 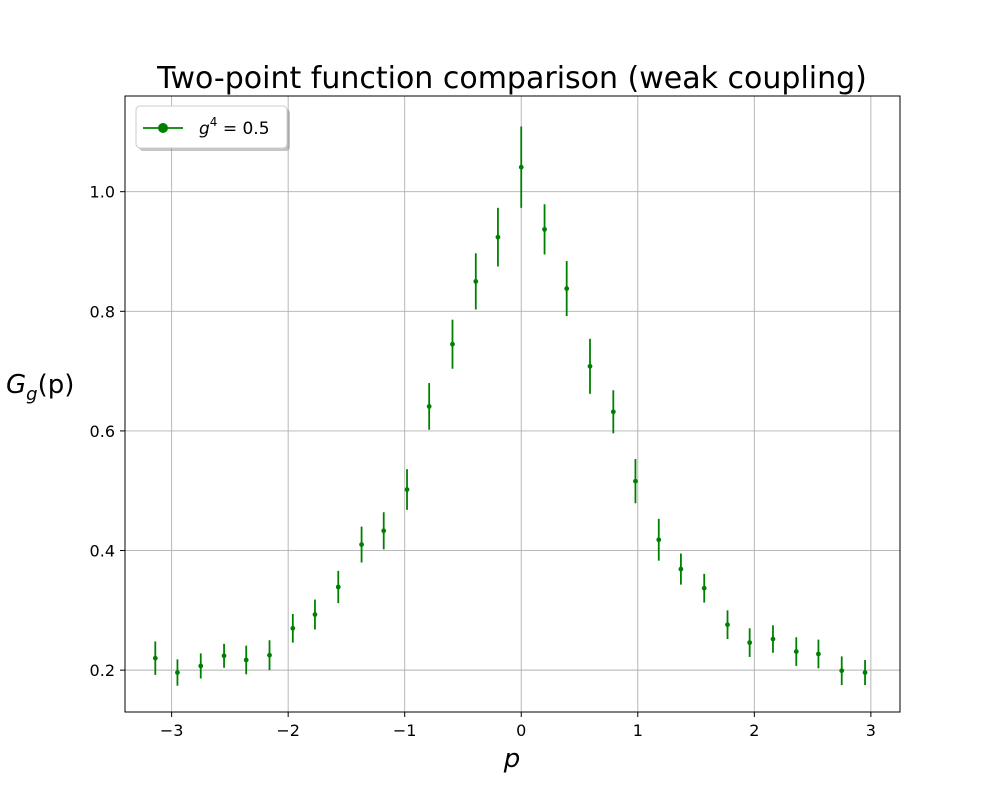 What do you see at coordinates (754, 730) in the screenshot?
I see `x-tick-label: 2` at bounding box center [754, 730].